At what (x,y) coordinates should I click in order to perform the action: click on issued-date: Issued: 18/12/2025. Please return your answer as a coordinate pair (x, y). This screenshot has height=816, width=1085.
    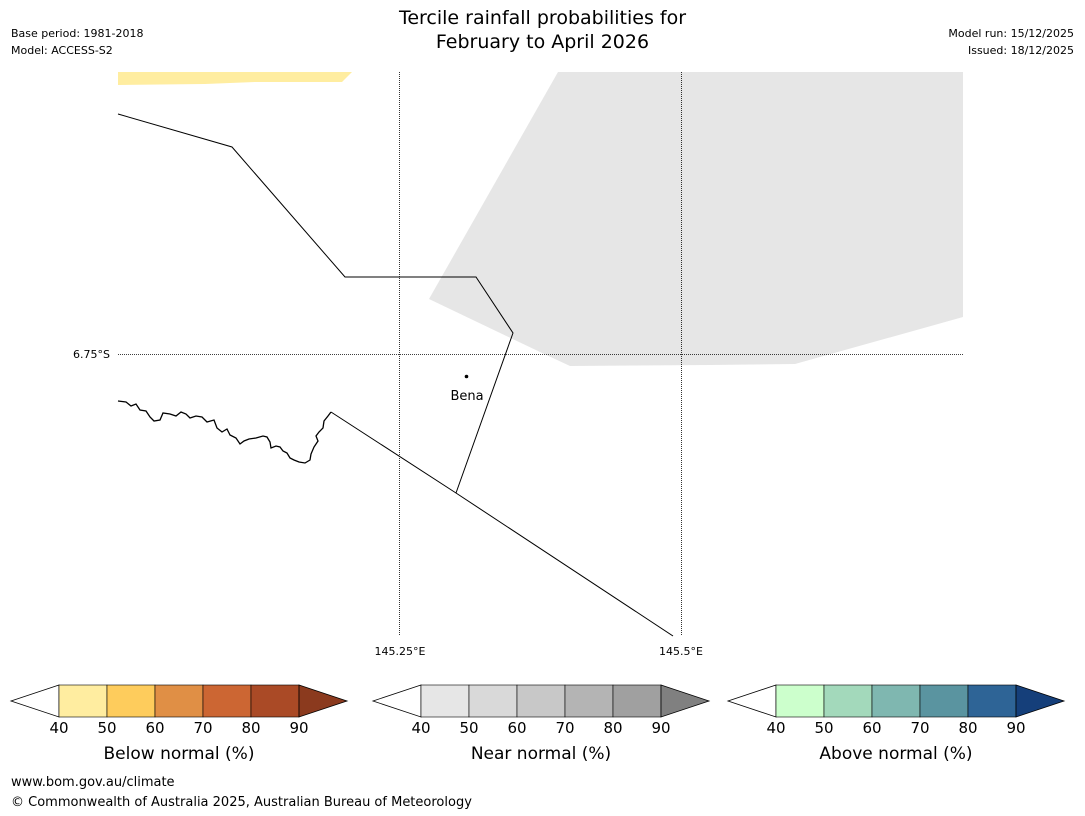
    Looking at the image, I should click on (1020, 50).